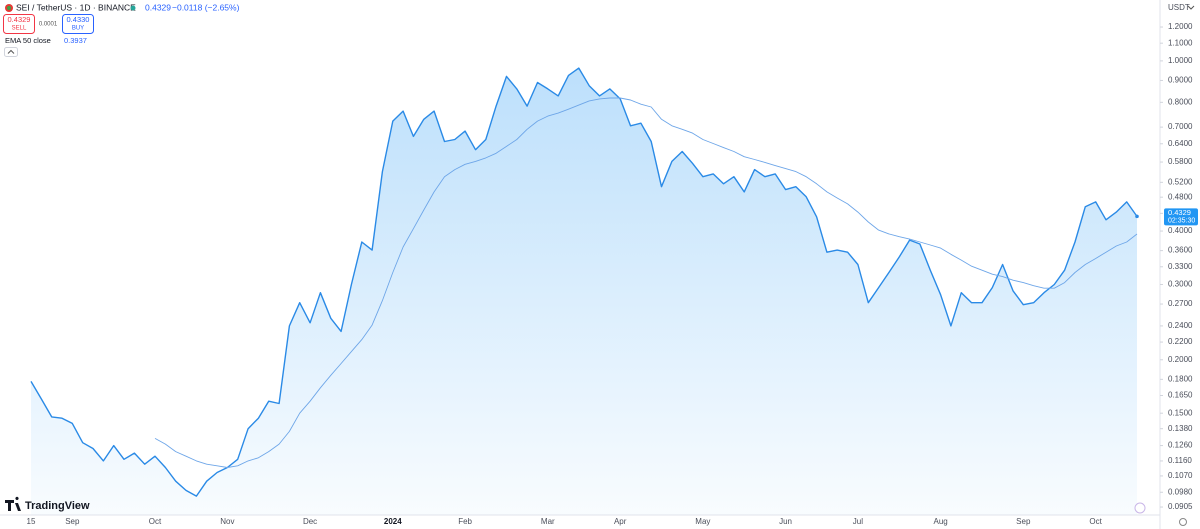 This screenshot has width=1200, height=529. What do you see at coordinates (1180, 341) in the screenshot?
I see `y-tick-label: 0.2200` at bounding box center [1180, 341].